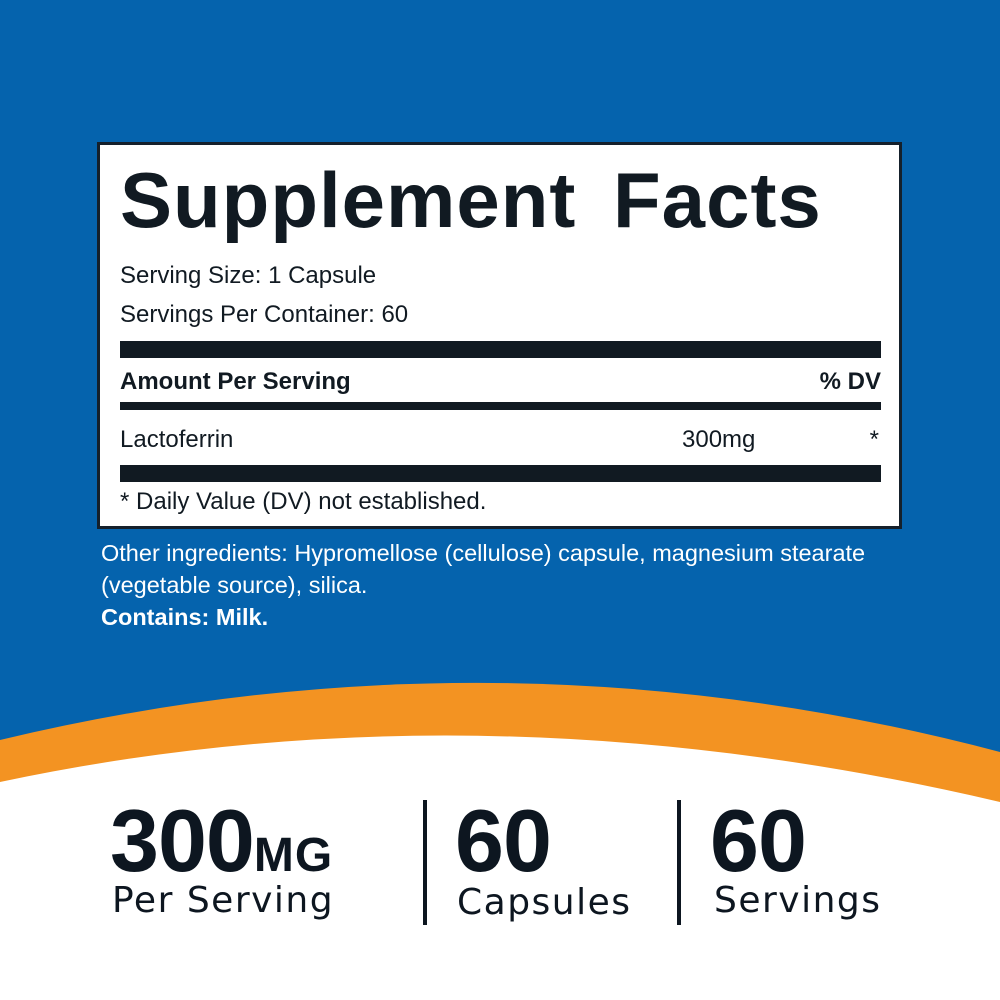 Image resolution: width=1000 pixels, height=1000 pixels. Describe the element at coordinates (500, 406) in the screenshot. I see `medium-divider` at that location.